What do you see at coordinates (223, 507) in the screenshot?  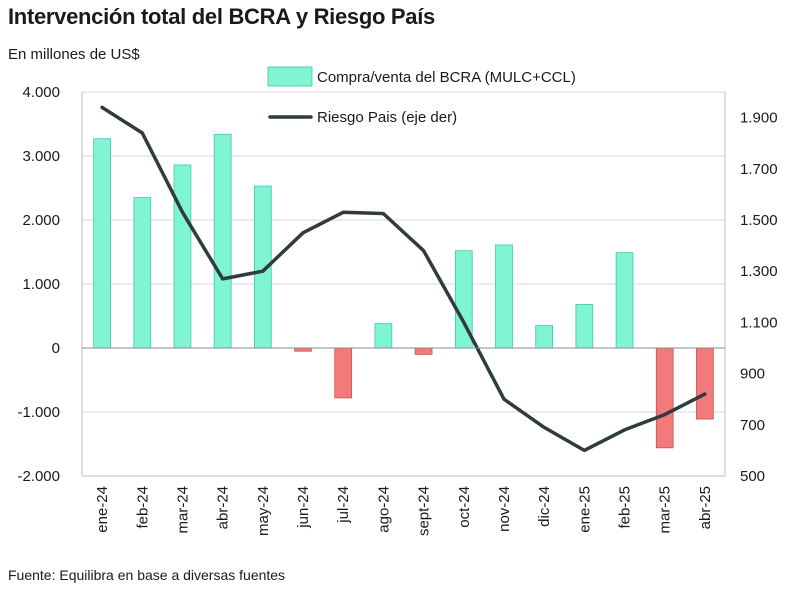 I see `category-label: abr-24` at bounding box center [223, 507].